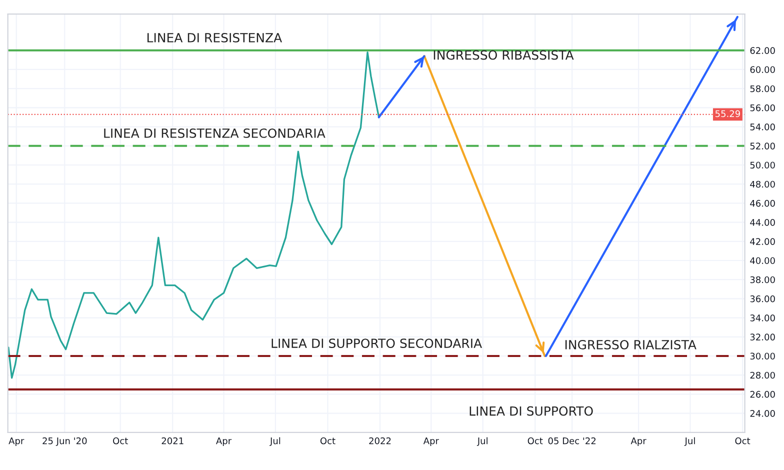  Describe the element at coordinates (762, 375) in the screenshot. I see `y-tick-label: 28.00` at that location.